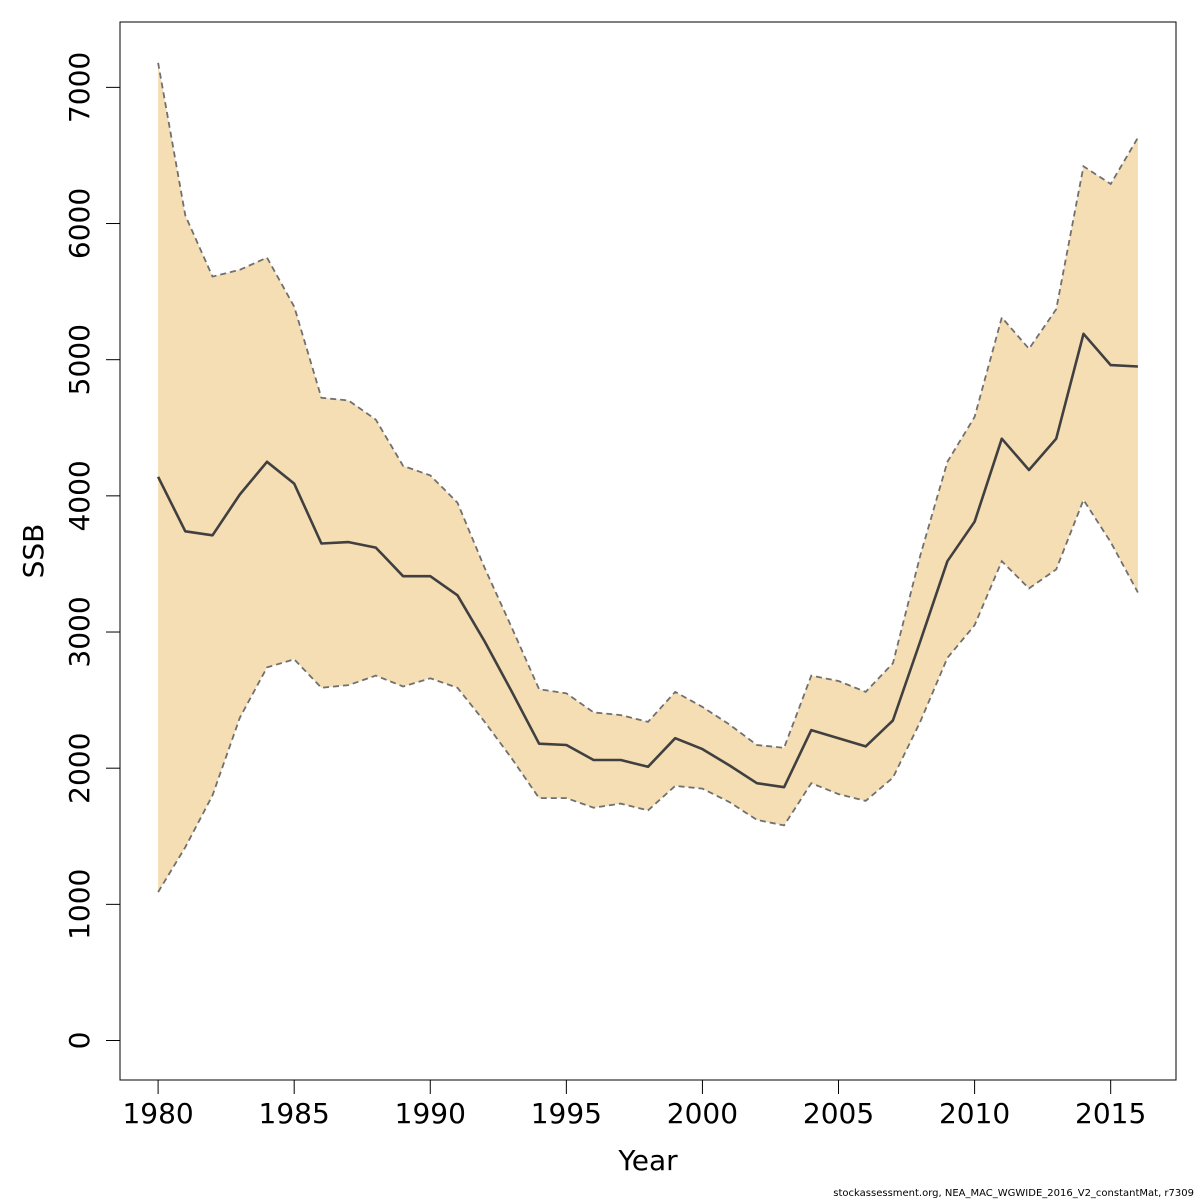 Image resolution: width=1200 pixels, height=1200 pixels. What do you see at coordinates (79, 904) in the screenshot?
I see `y-tick-label: 1000` at bounding box center [79, 904].